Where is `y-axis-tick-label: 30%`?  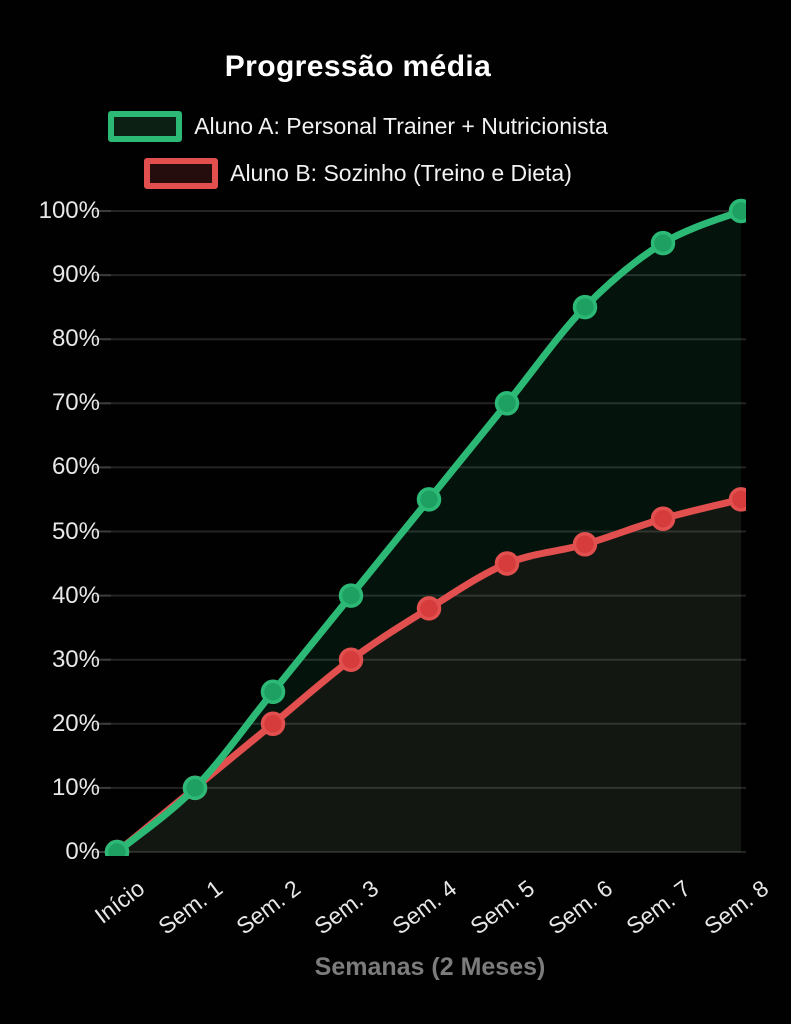
y-axis-tick-label: 30% is located at coordinates (75, 659).